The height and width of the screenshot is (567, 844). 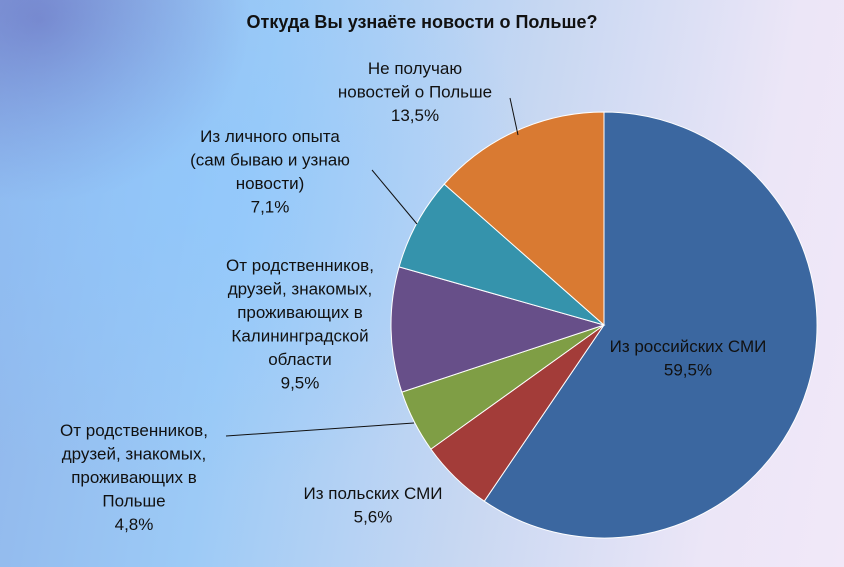 I want to click on slice-label-line: Из польских СМИ, so click(x=373, y=493).